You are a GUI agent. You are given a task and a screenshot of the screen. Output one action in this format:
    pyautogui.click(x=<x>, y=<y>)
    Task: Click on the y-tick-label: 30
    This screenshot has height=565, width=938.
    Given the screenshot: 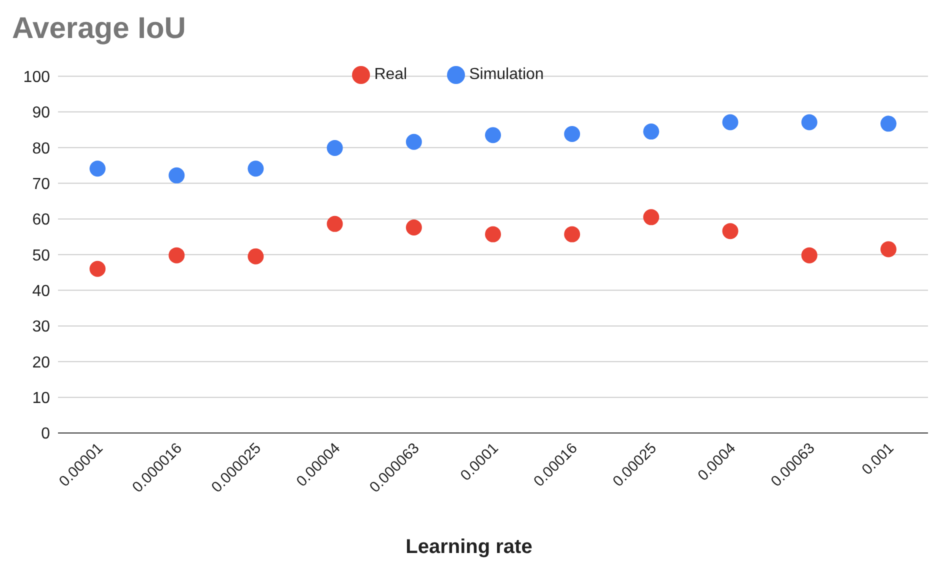 What is the action you would take?
    pyautogui.click(x=41, y=327)
    